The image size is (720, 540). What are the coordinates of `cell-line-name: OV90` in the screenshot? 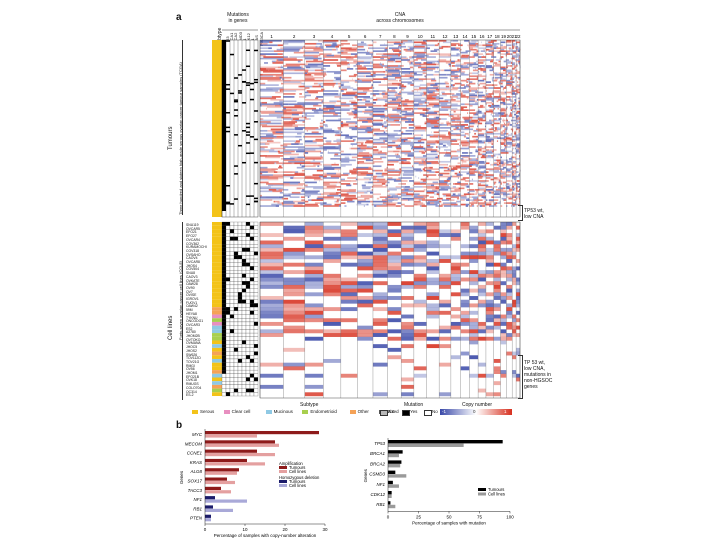 It's located at (190, 287).